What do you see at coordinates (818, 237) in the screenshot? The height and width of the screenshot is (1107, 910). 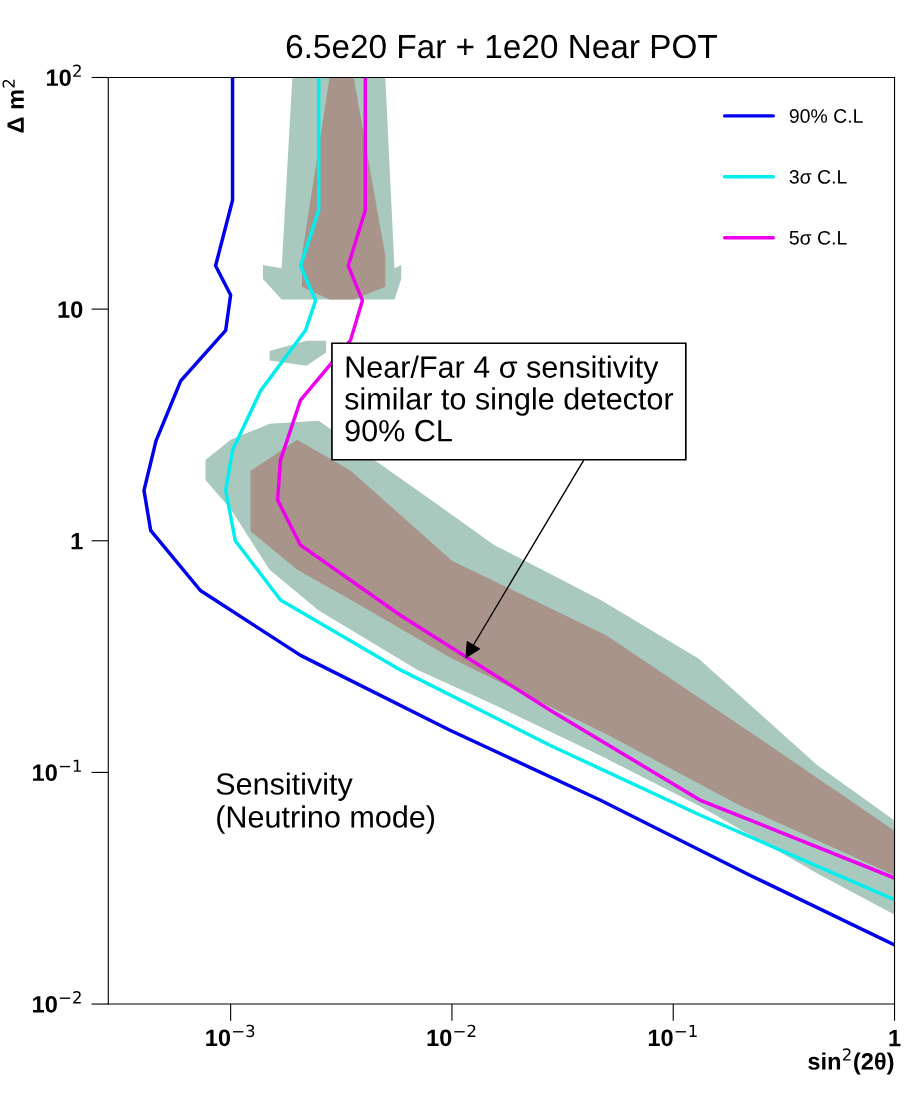 I see `legend-label: 5σ C.L` at bounding box center [818, 237].